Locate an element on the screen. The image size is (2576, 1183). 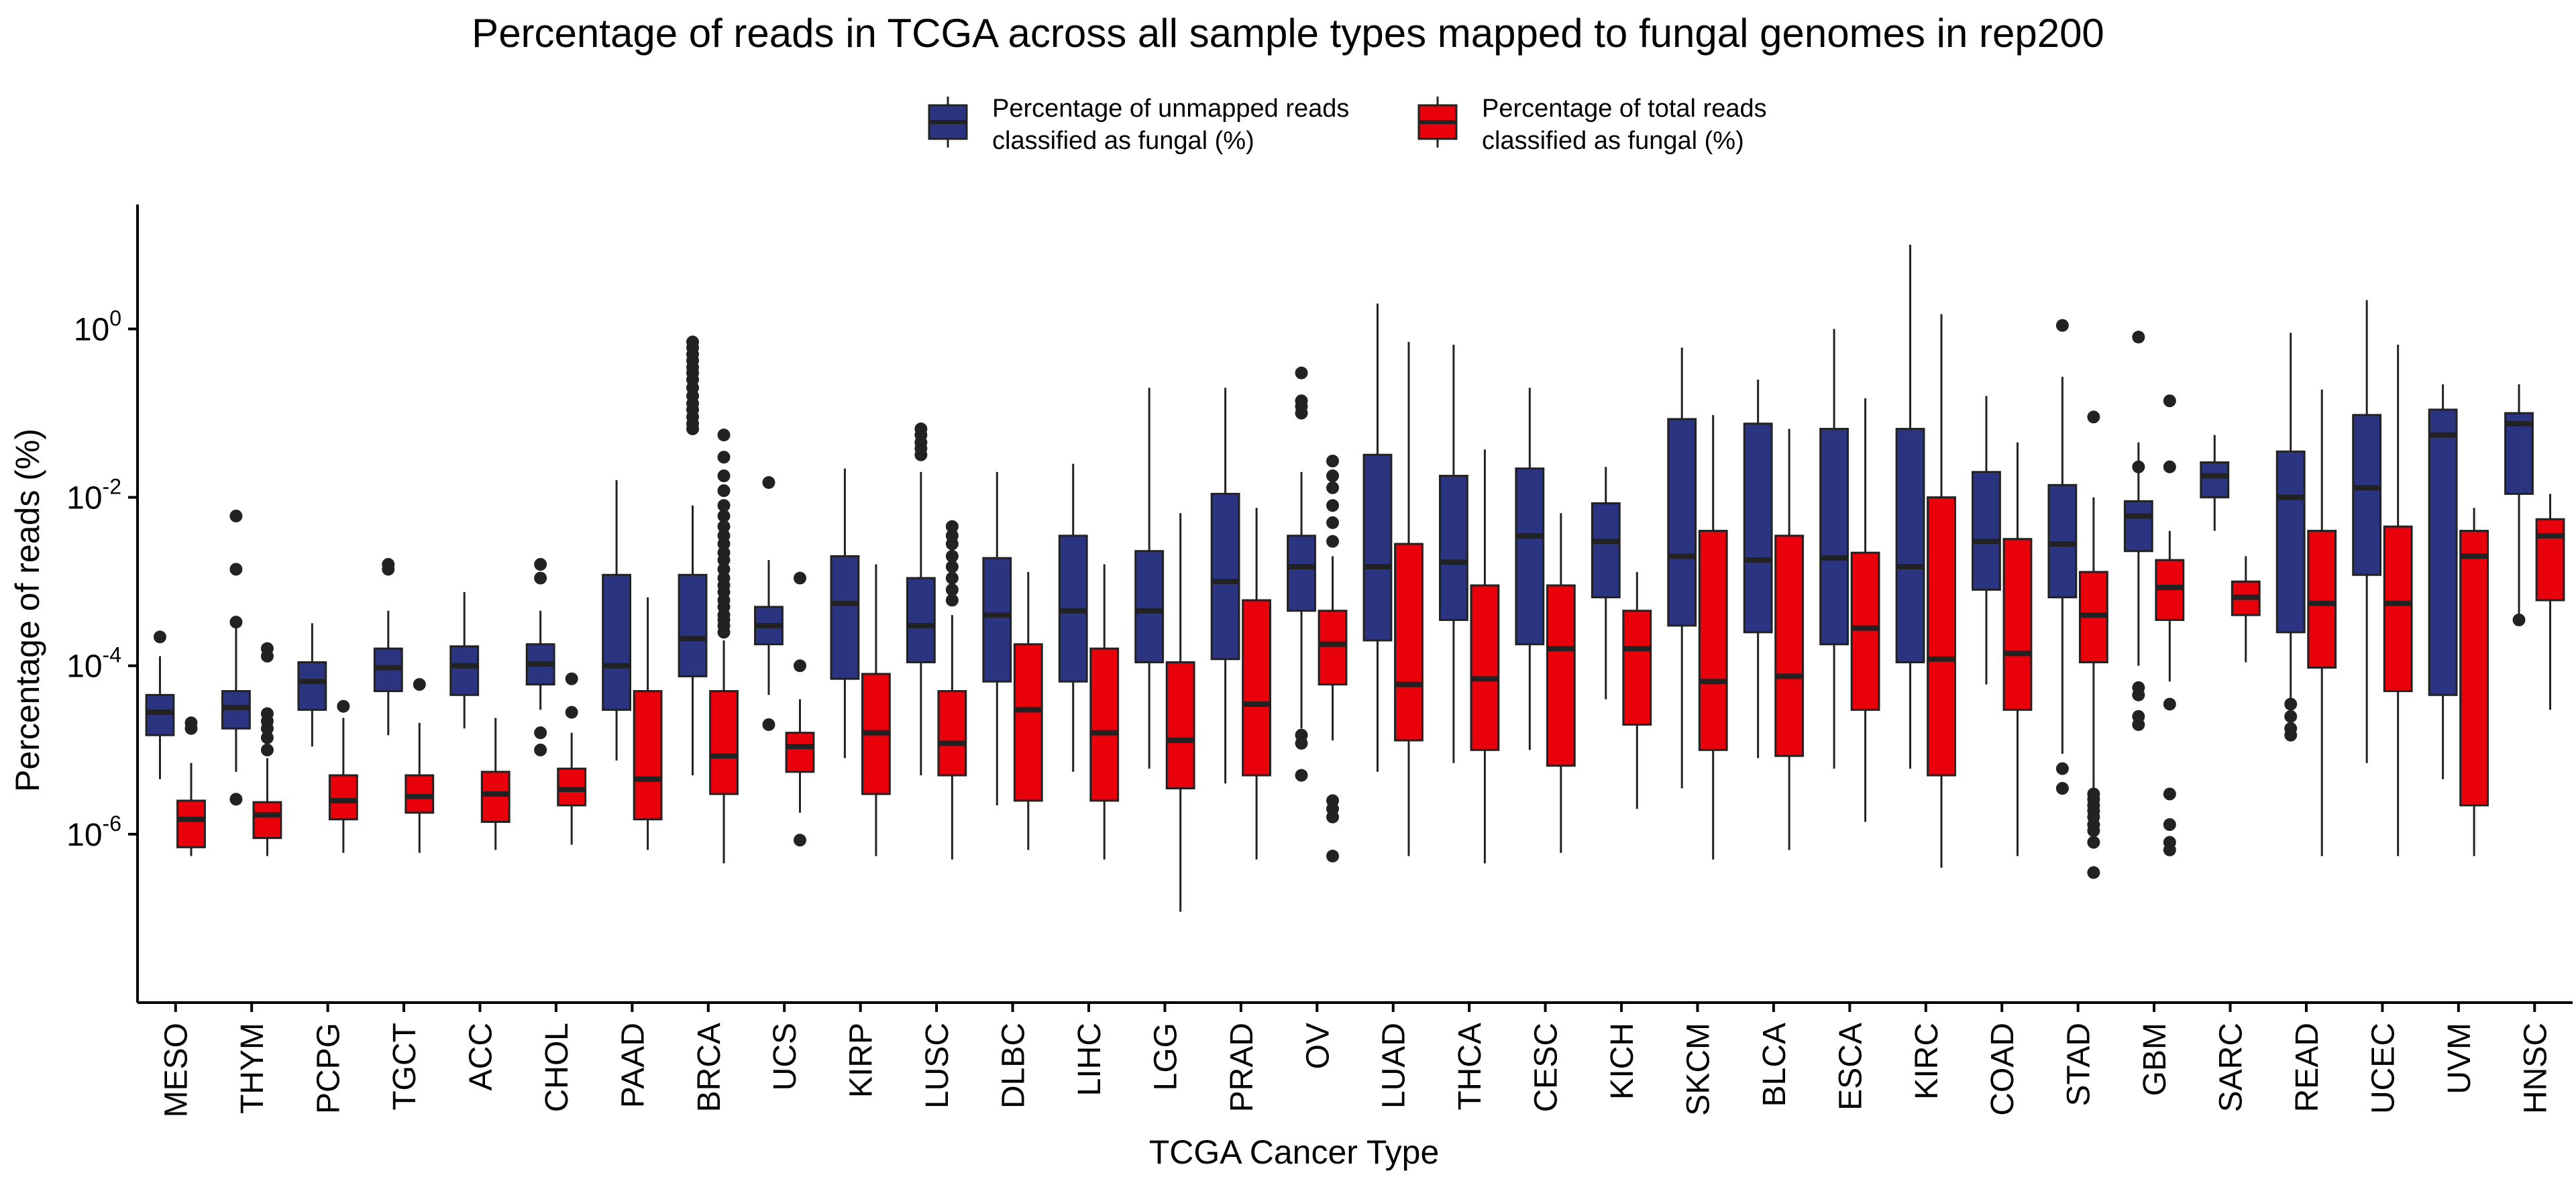
x-tick-label: PCPG is located at coordinates (329, 1068).